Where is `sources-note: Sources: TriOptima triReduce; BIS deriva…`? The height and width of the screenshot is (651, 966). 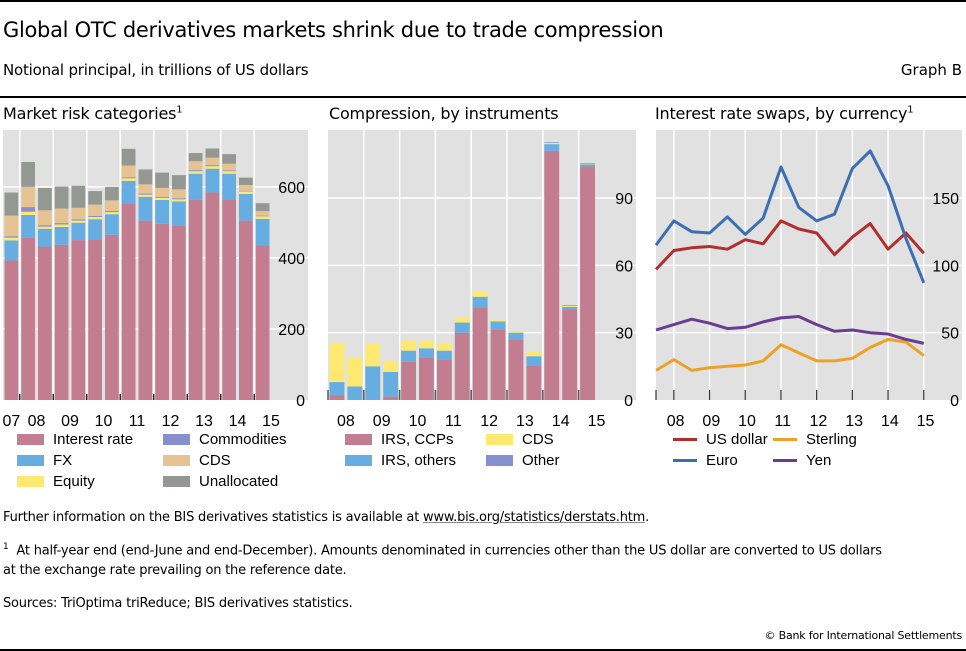 sources-note: Sources: TriOptima triReduce; BIS deriva… is located at coordinates (178, 603).